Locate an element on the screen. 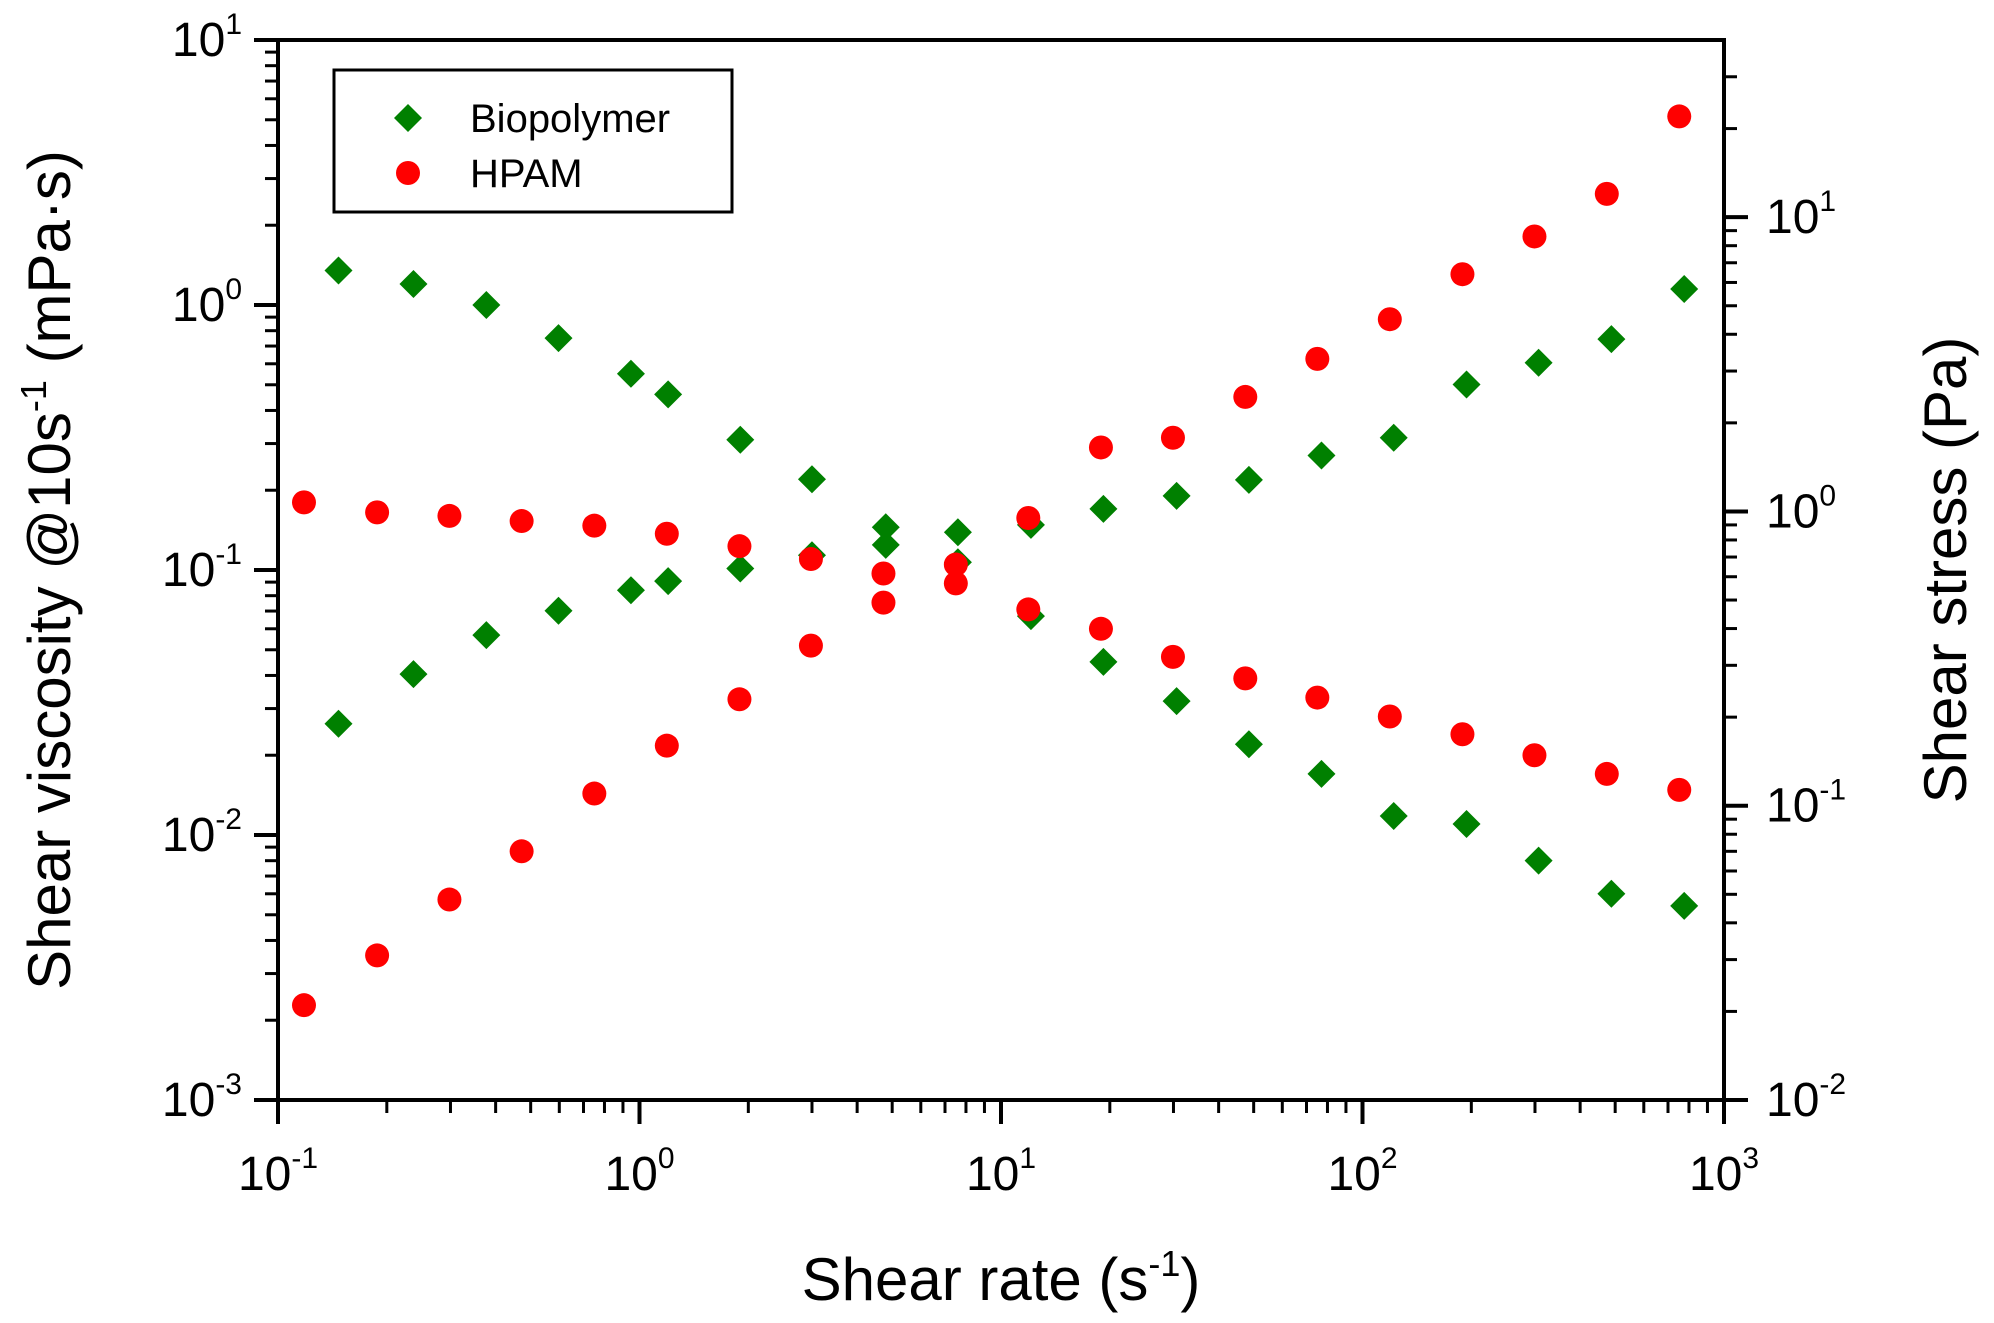  legend-marker-hpam is located at coordinates (408, 173).